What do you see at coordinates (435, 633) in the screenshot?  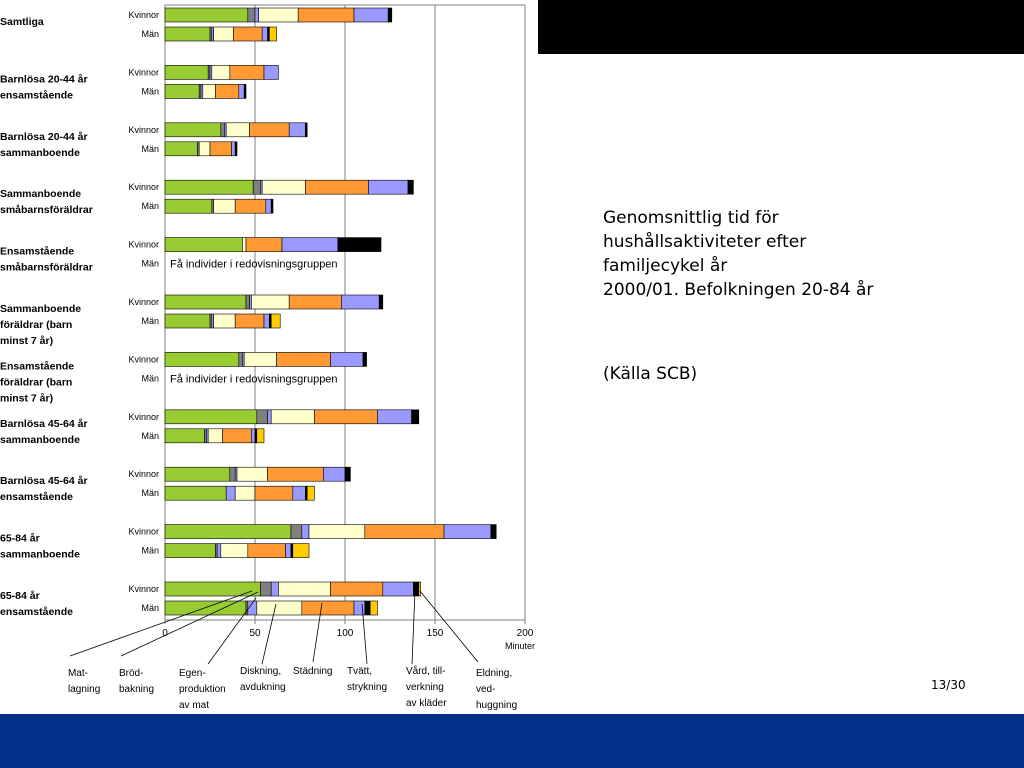 I see `x-tick-label: 150` at bounding box center [435, 633].